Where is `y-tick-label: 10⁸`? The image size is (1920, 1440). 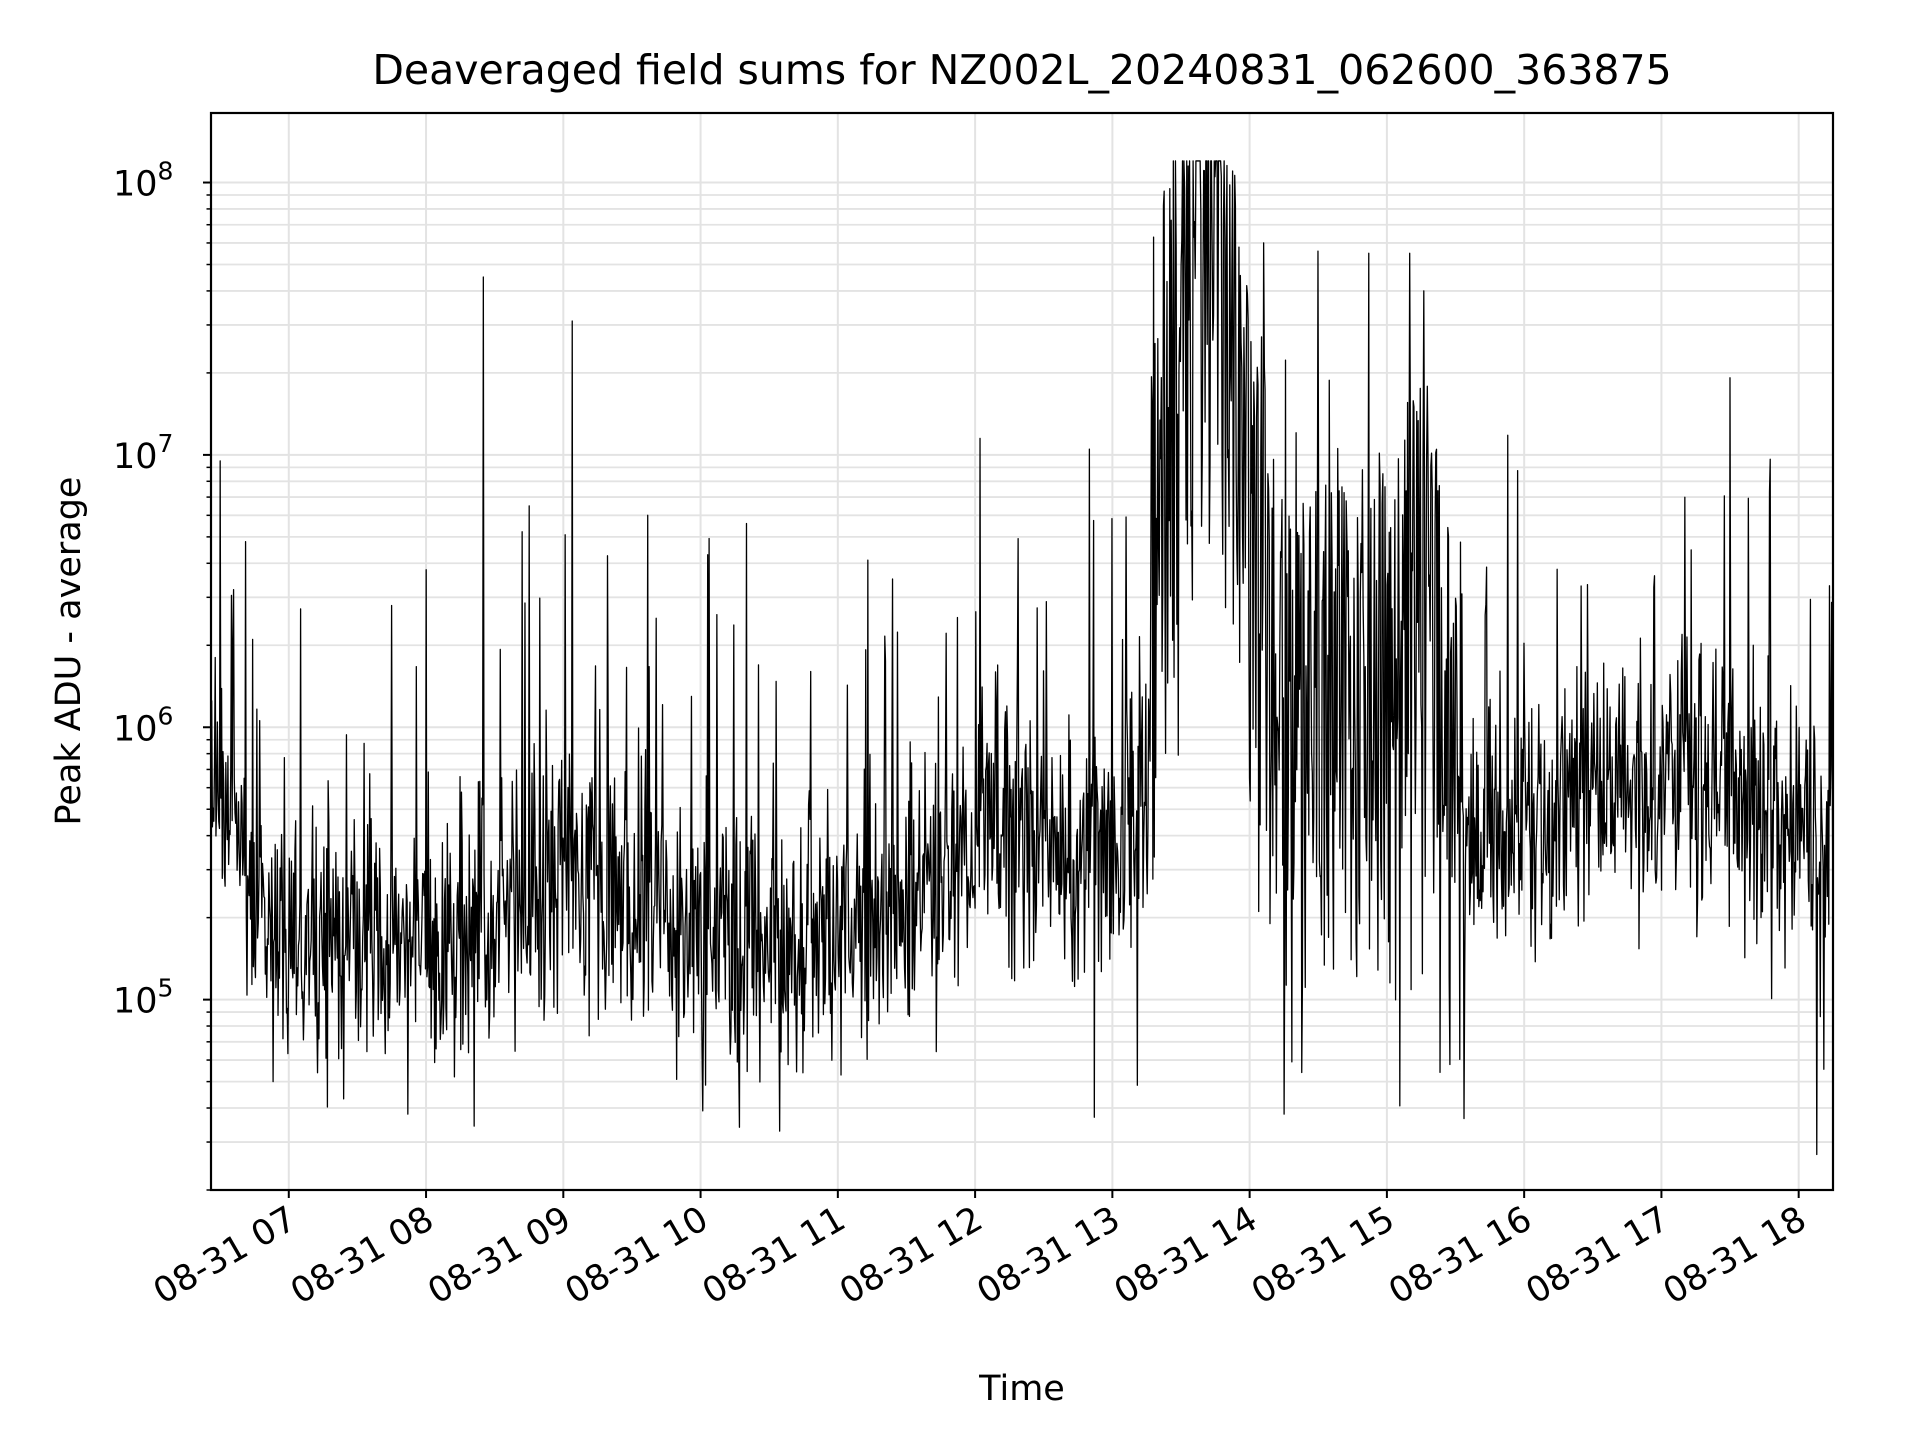
y-tick-label: 10⁸ is located at coordinates (143, 181).